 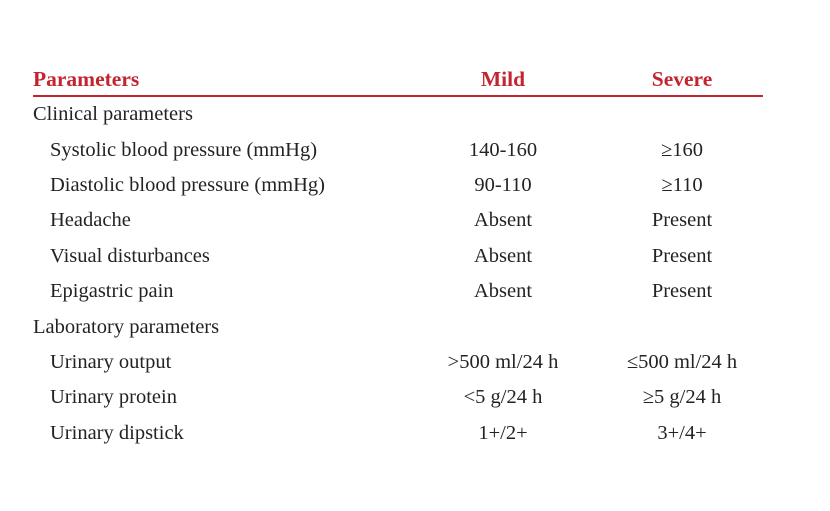 What do you see at coordinates (398, 220) in the screenshot?
I see `table-row: Headache Absent Present` at bounding box center [398, 220].